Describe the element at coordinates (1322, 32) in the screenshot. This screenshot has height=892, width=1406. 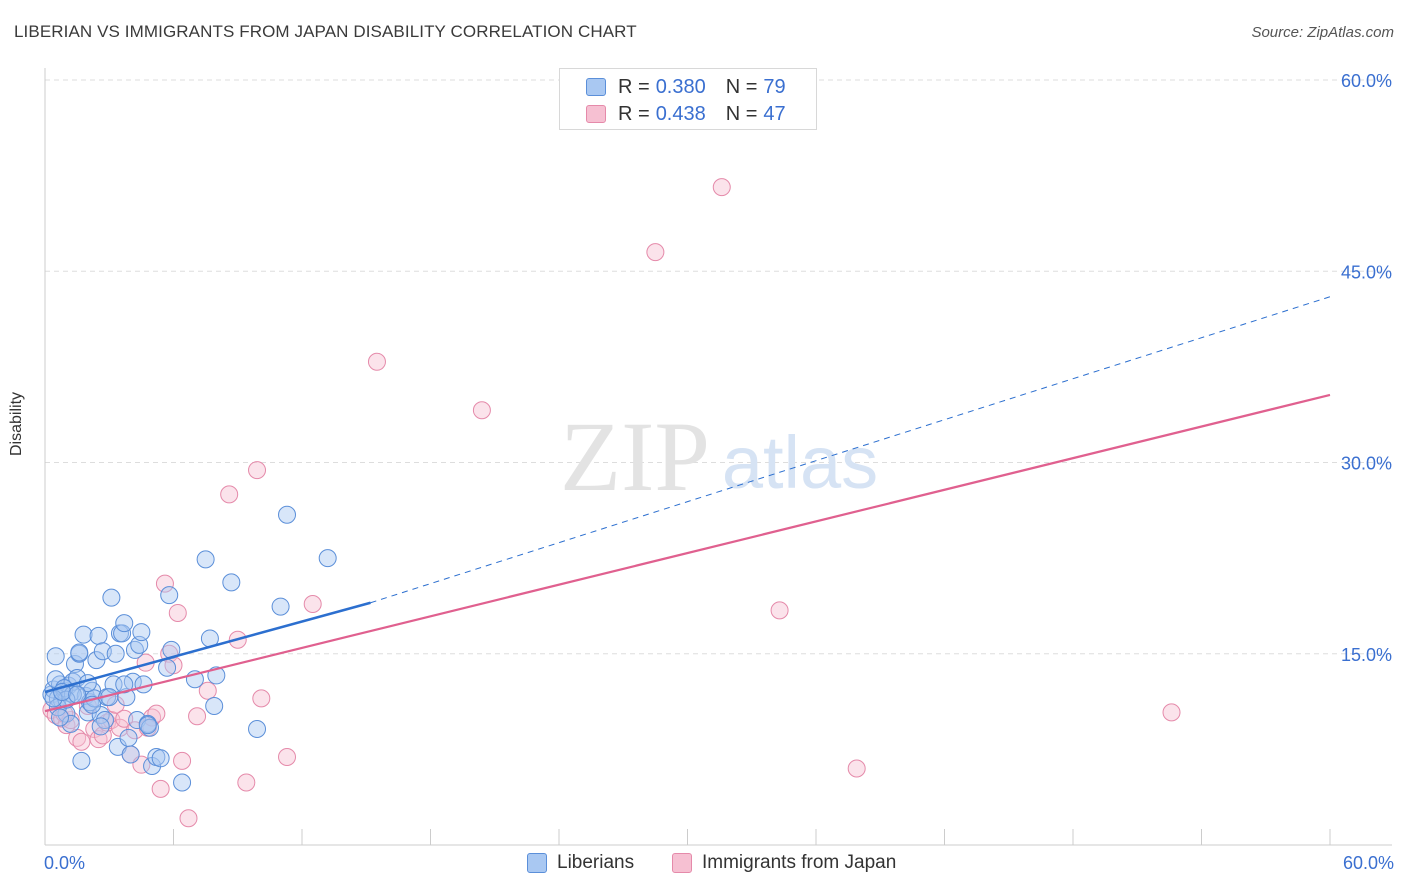
I see `source-label: Source: ZipAtlas.com` at that location.